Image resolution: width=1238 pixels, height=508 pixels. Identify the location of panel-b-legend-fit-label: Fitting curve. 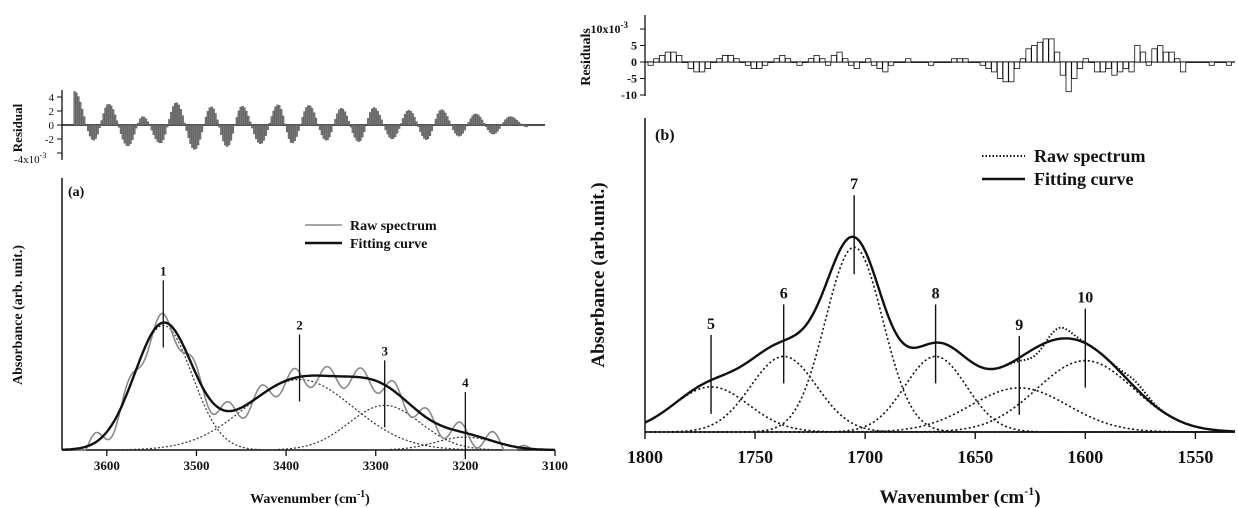
(1083, 179).